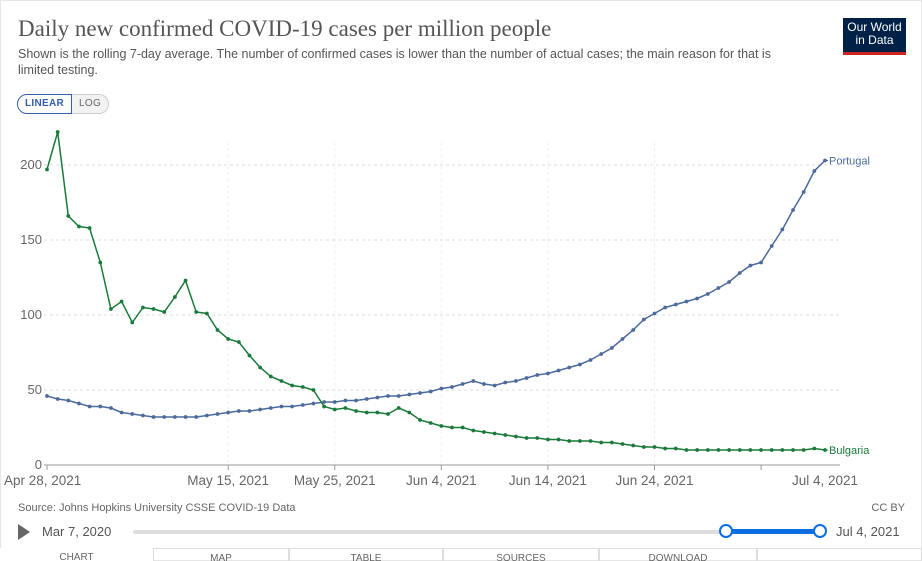 The width and height of the screenshot is (922, 561). I want to click on log-scale-button: LOG, so click(91, 104).